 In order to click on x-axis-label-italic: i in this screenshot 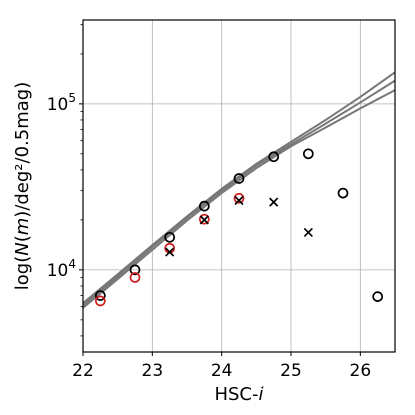, I will do `click(261, 394)`.